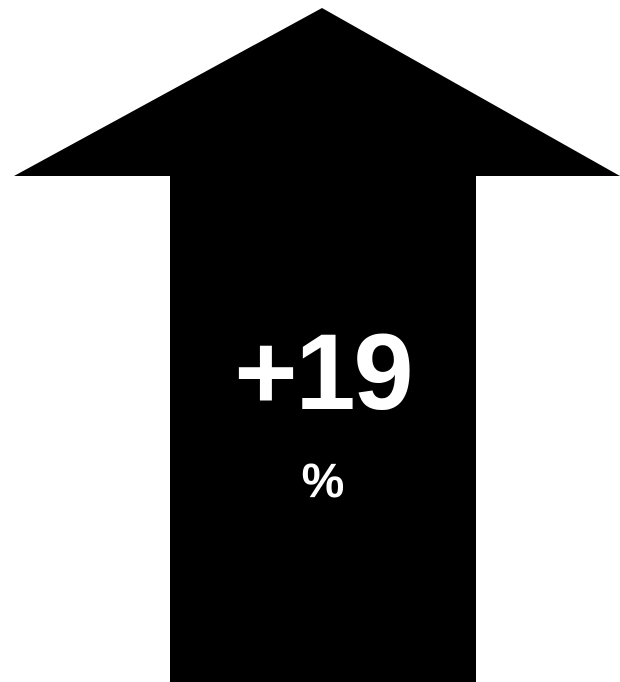  What do you see at coordinates (323, 371) in the screenshot?
I see `change-value: +19` at bounding box center [323, 371].